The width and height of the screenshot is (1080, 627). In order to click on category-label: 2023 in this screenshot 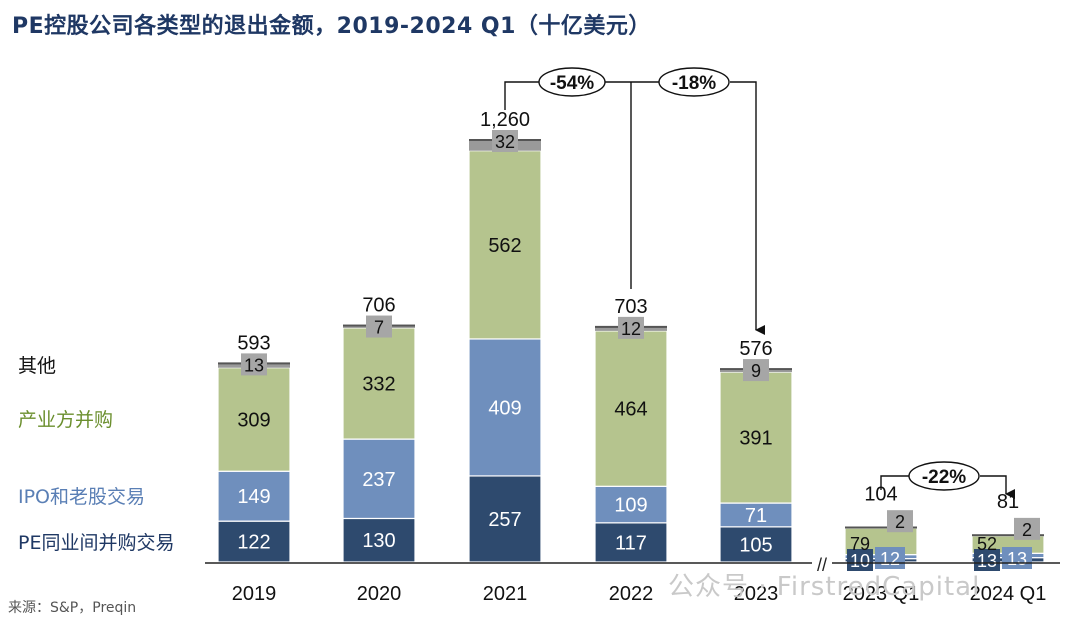, I will do `click(756, 594)`.